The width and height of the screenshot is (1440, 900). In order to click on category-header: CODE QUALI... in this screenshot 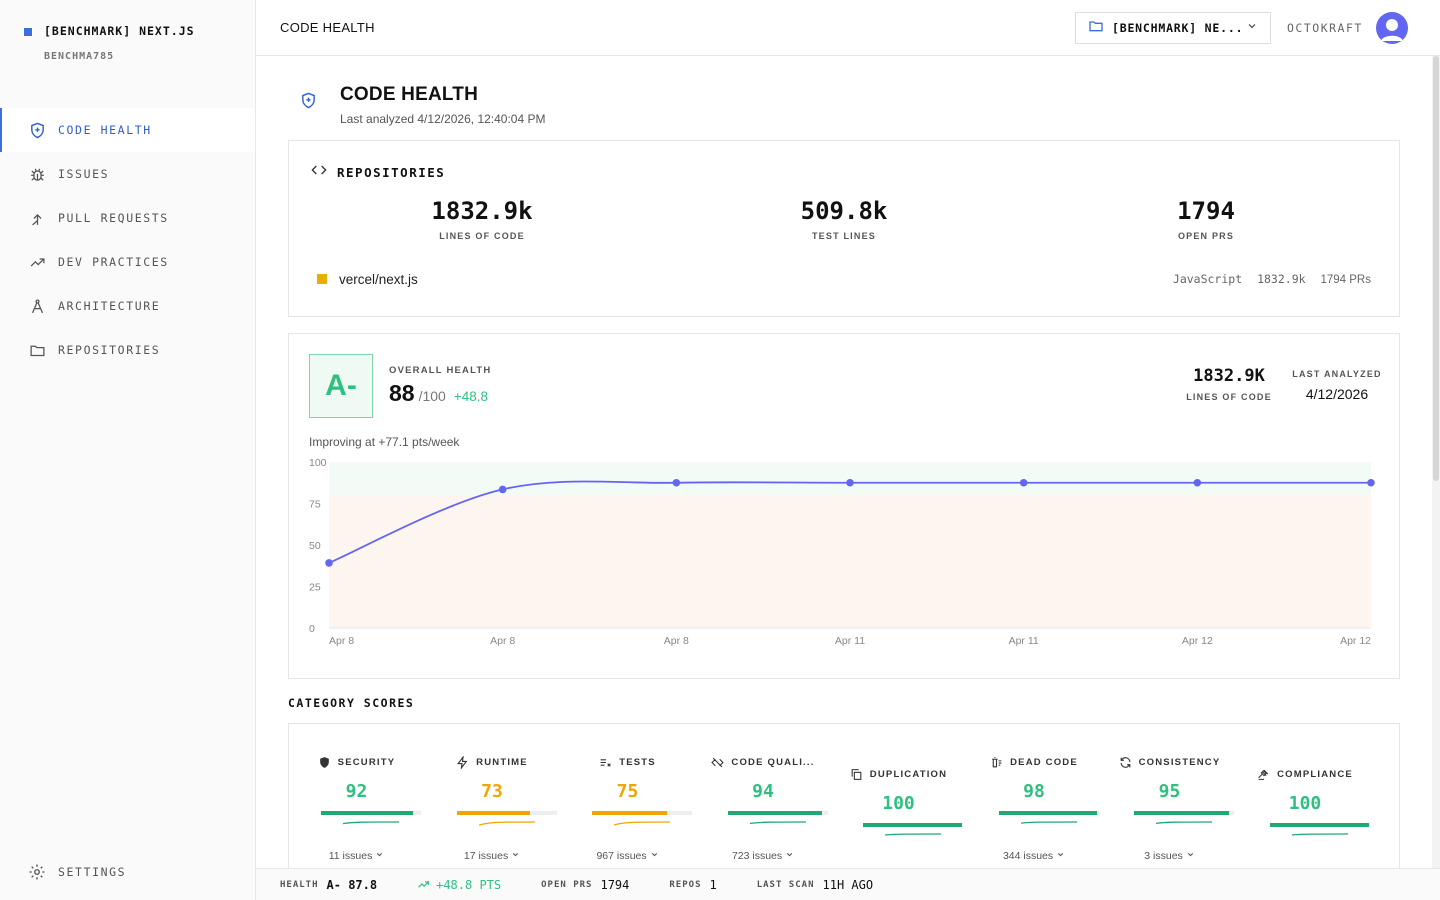, I will do `click(763, 762)`.